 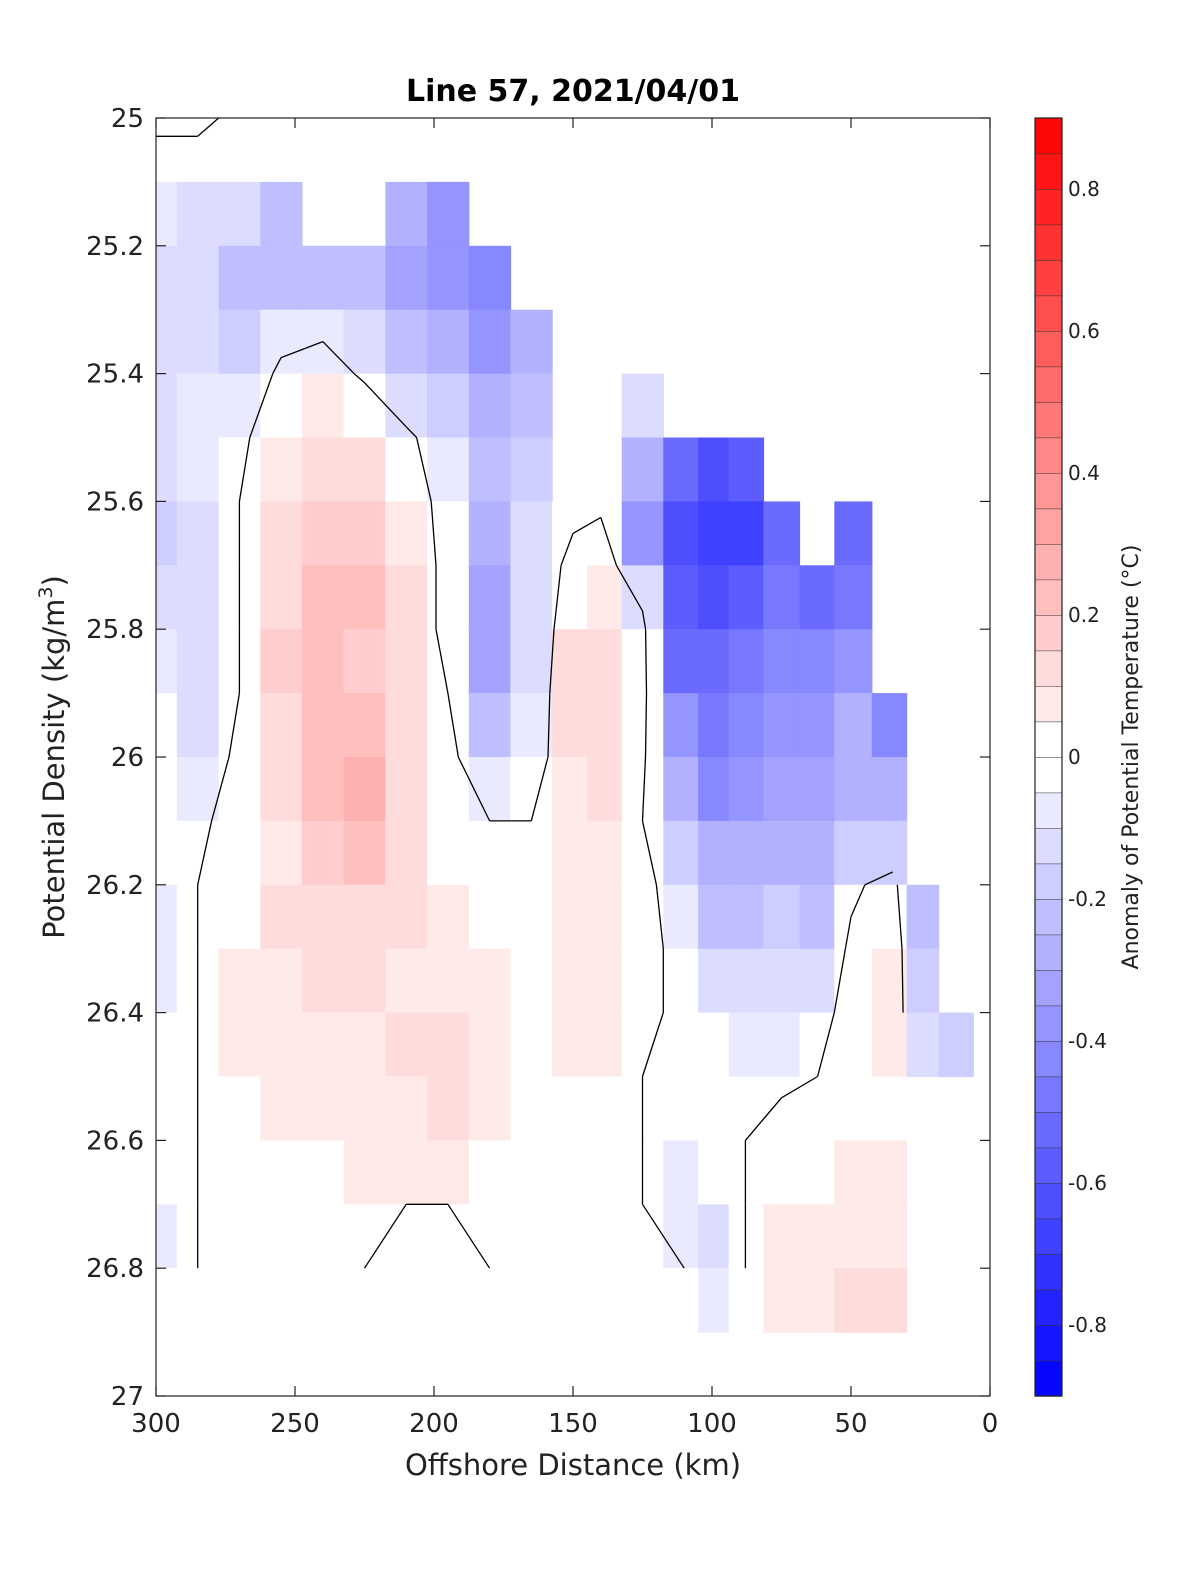 I want to click on x-tick-label: 0, so click(x=990, y=1424).